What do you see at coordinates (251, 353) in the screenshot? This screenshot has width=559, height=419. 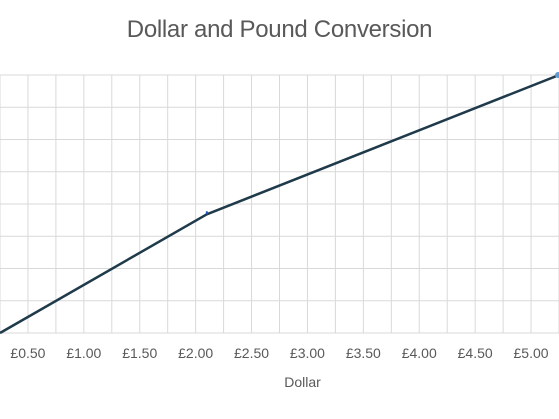 I see `x-tick-label: £2.50` at bounding box center [251, 353].